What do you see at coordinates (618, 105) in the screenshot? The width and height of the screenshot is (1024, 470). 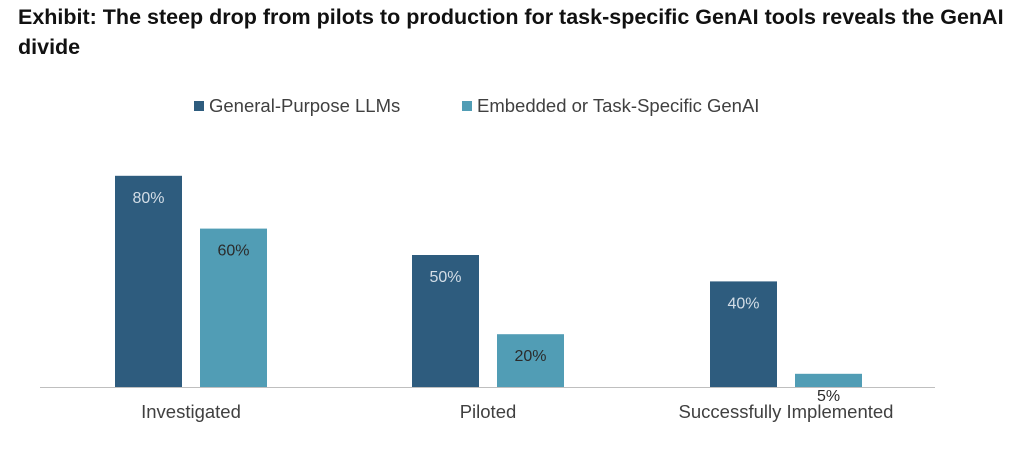 I see `legend-label-2: Embedded or Task-Specific GenAI` at bounding box center [618, 105].